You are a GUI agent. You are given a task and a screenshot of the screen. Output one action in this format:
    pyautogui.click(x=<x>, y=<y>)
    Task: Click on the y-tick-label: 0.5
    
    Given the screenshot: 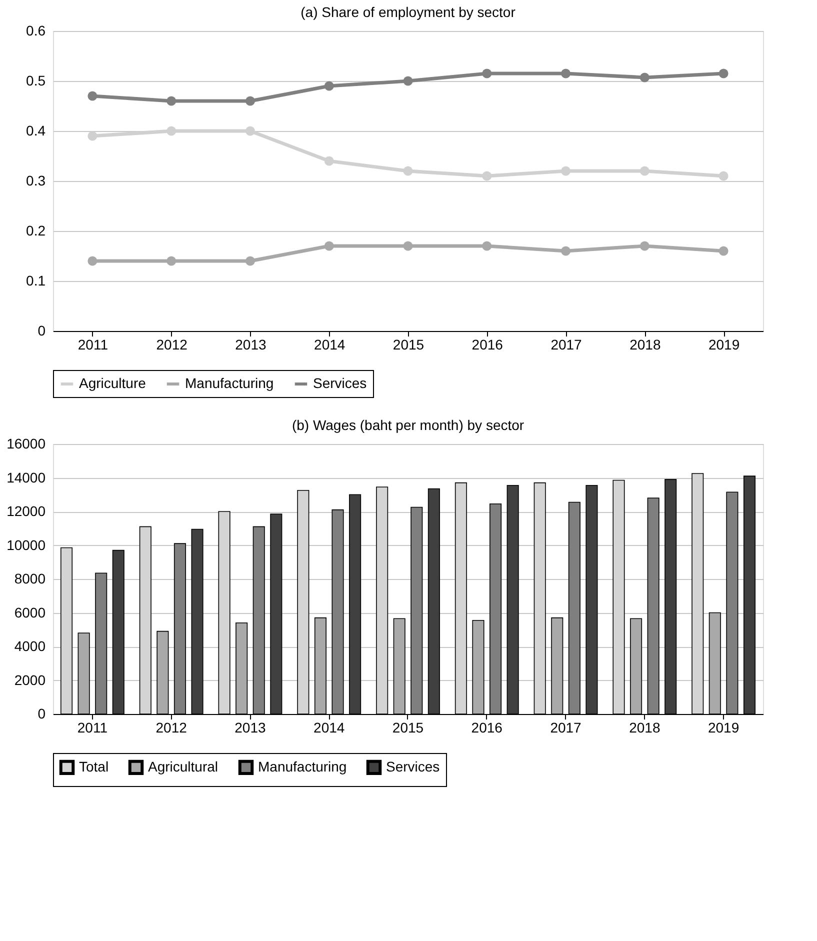 What is the action you would take?
    pyautogui.click(x=36, y=80)
    